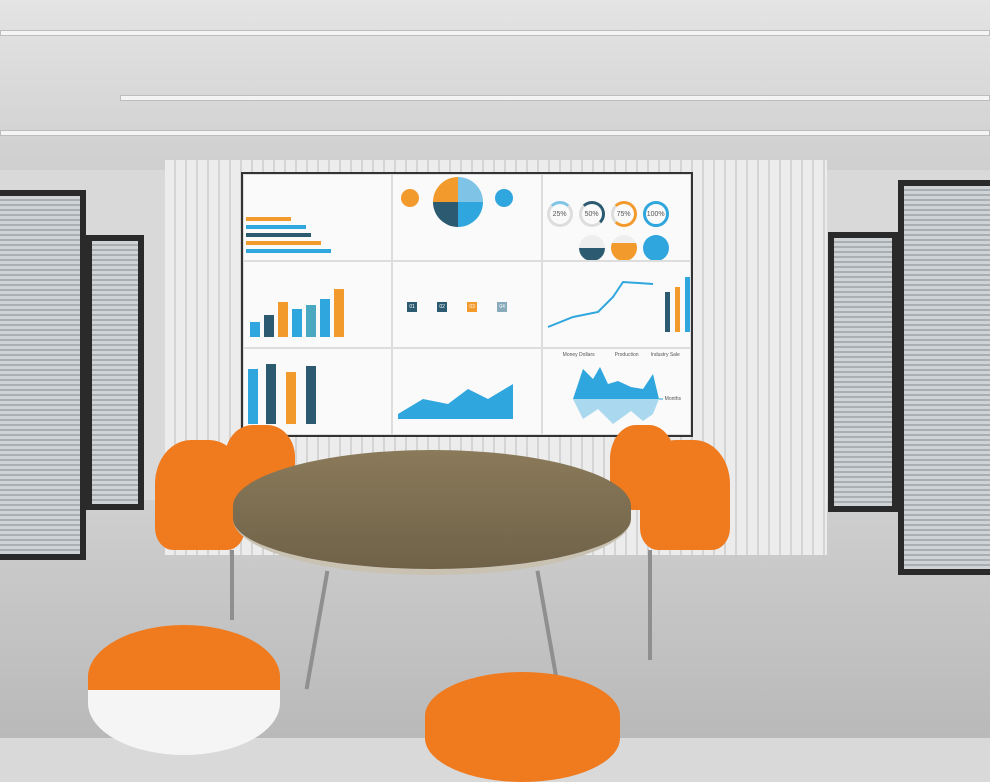  Describe the element at coordinates (504, 198) in the screenshot. I see `blue-dot` at that location.